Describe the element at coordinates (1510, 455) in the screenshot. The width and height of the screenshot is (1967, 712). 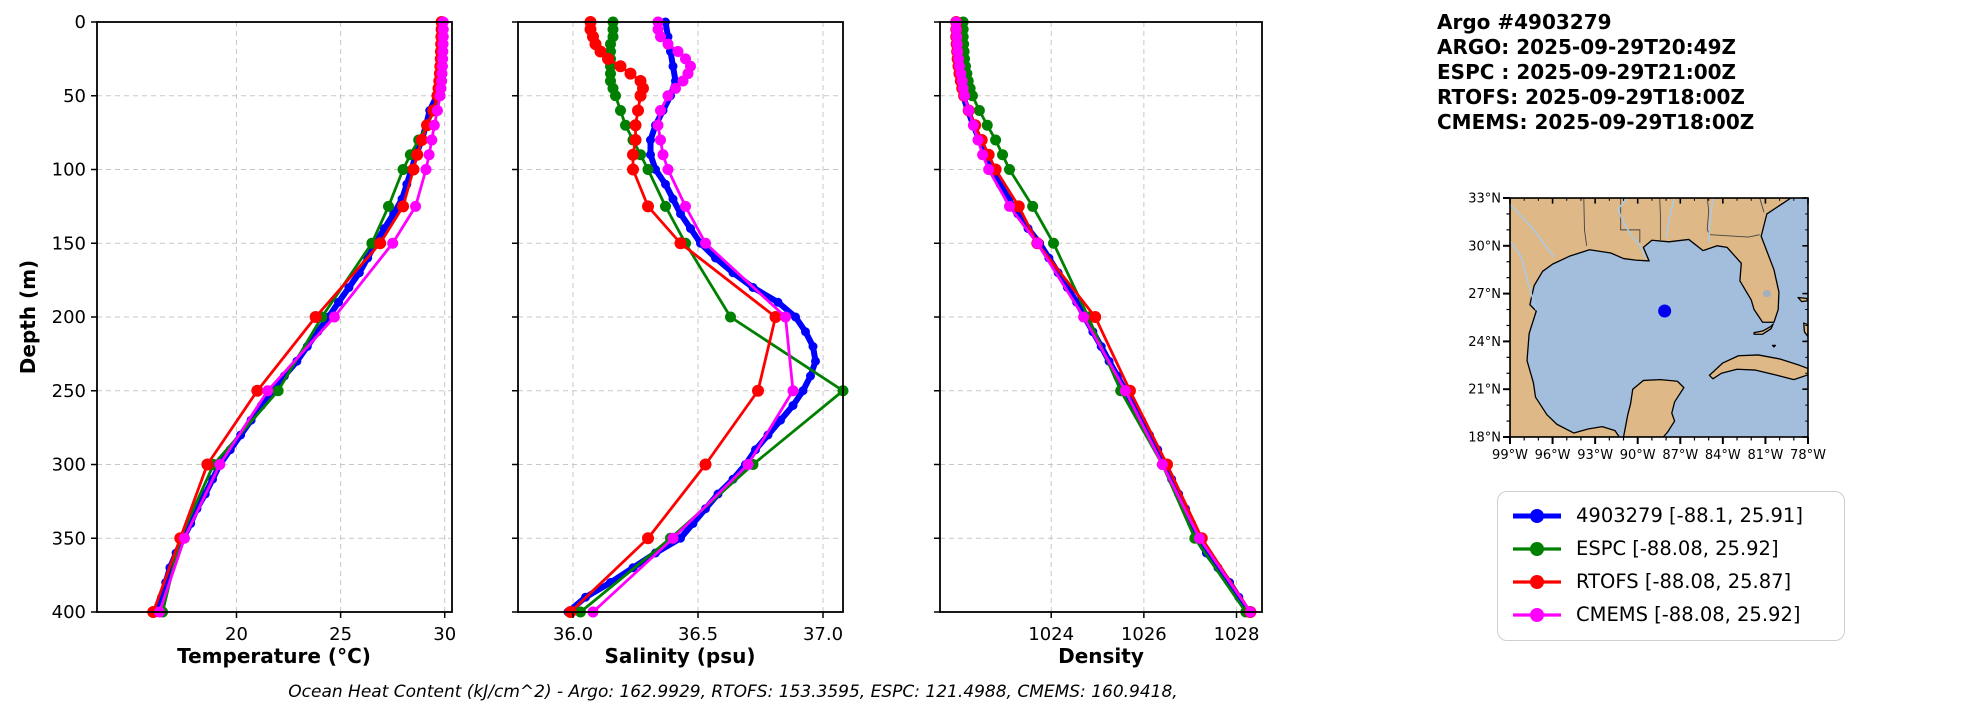
I see `map-lon-label: 99°W` at that location.